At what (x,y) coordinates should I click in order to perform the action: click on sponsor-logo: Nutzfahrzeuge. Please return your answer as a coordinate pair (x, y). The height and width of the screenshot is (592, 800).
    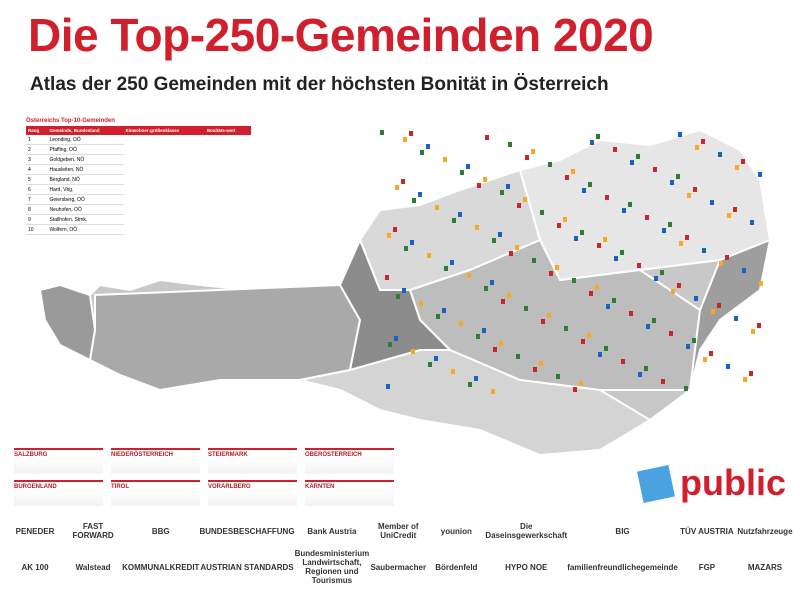
    Looking at the image, I should click on (765, 531).